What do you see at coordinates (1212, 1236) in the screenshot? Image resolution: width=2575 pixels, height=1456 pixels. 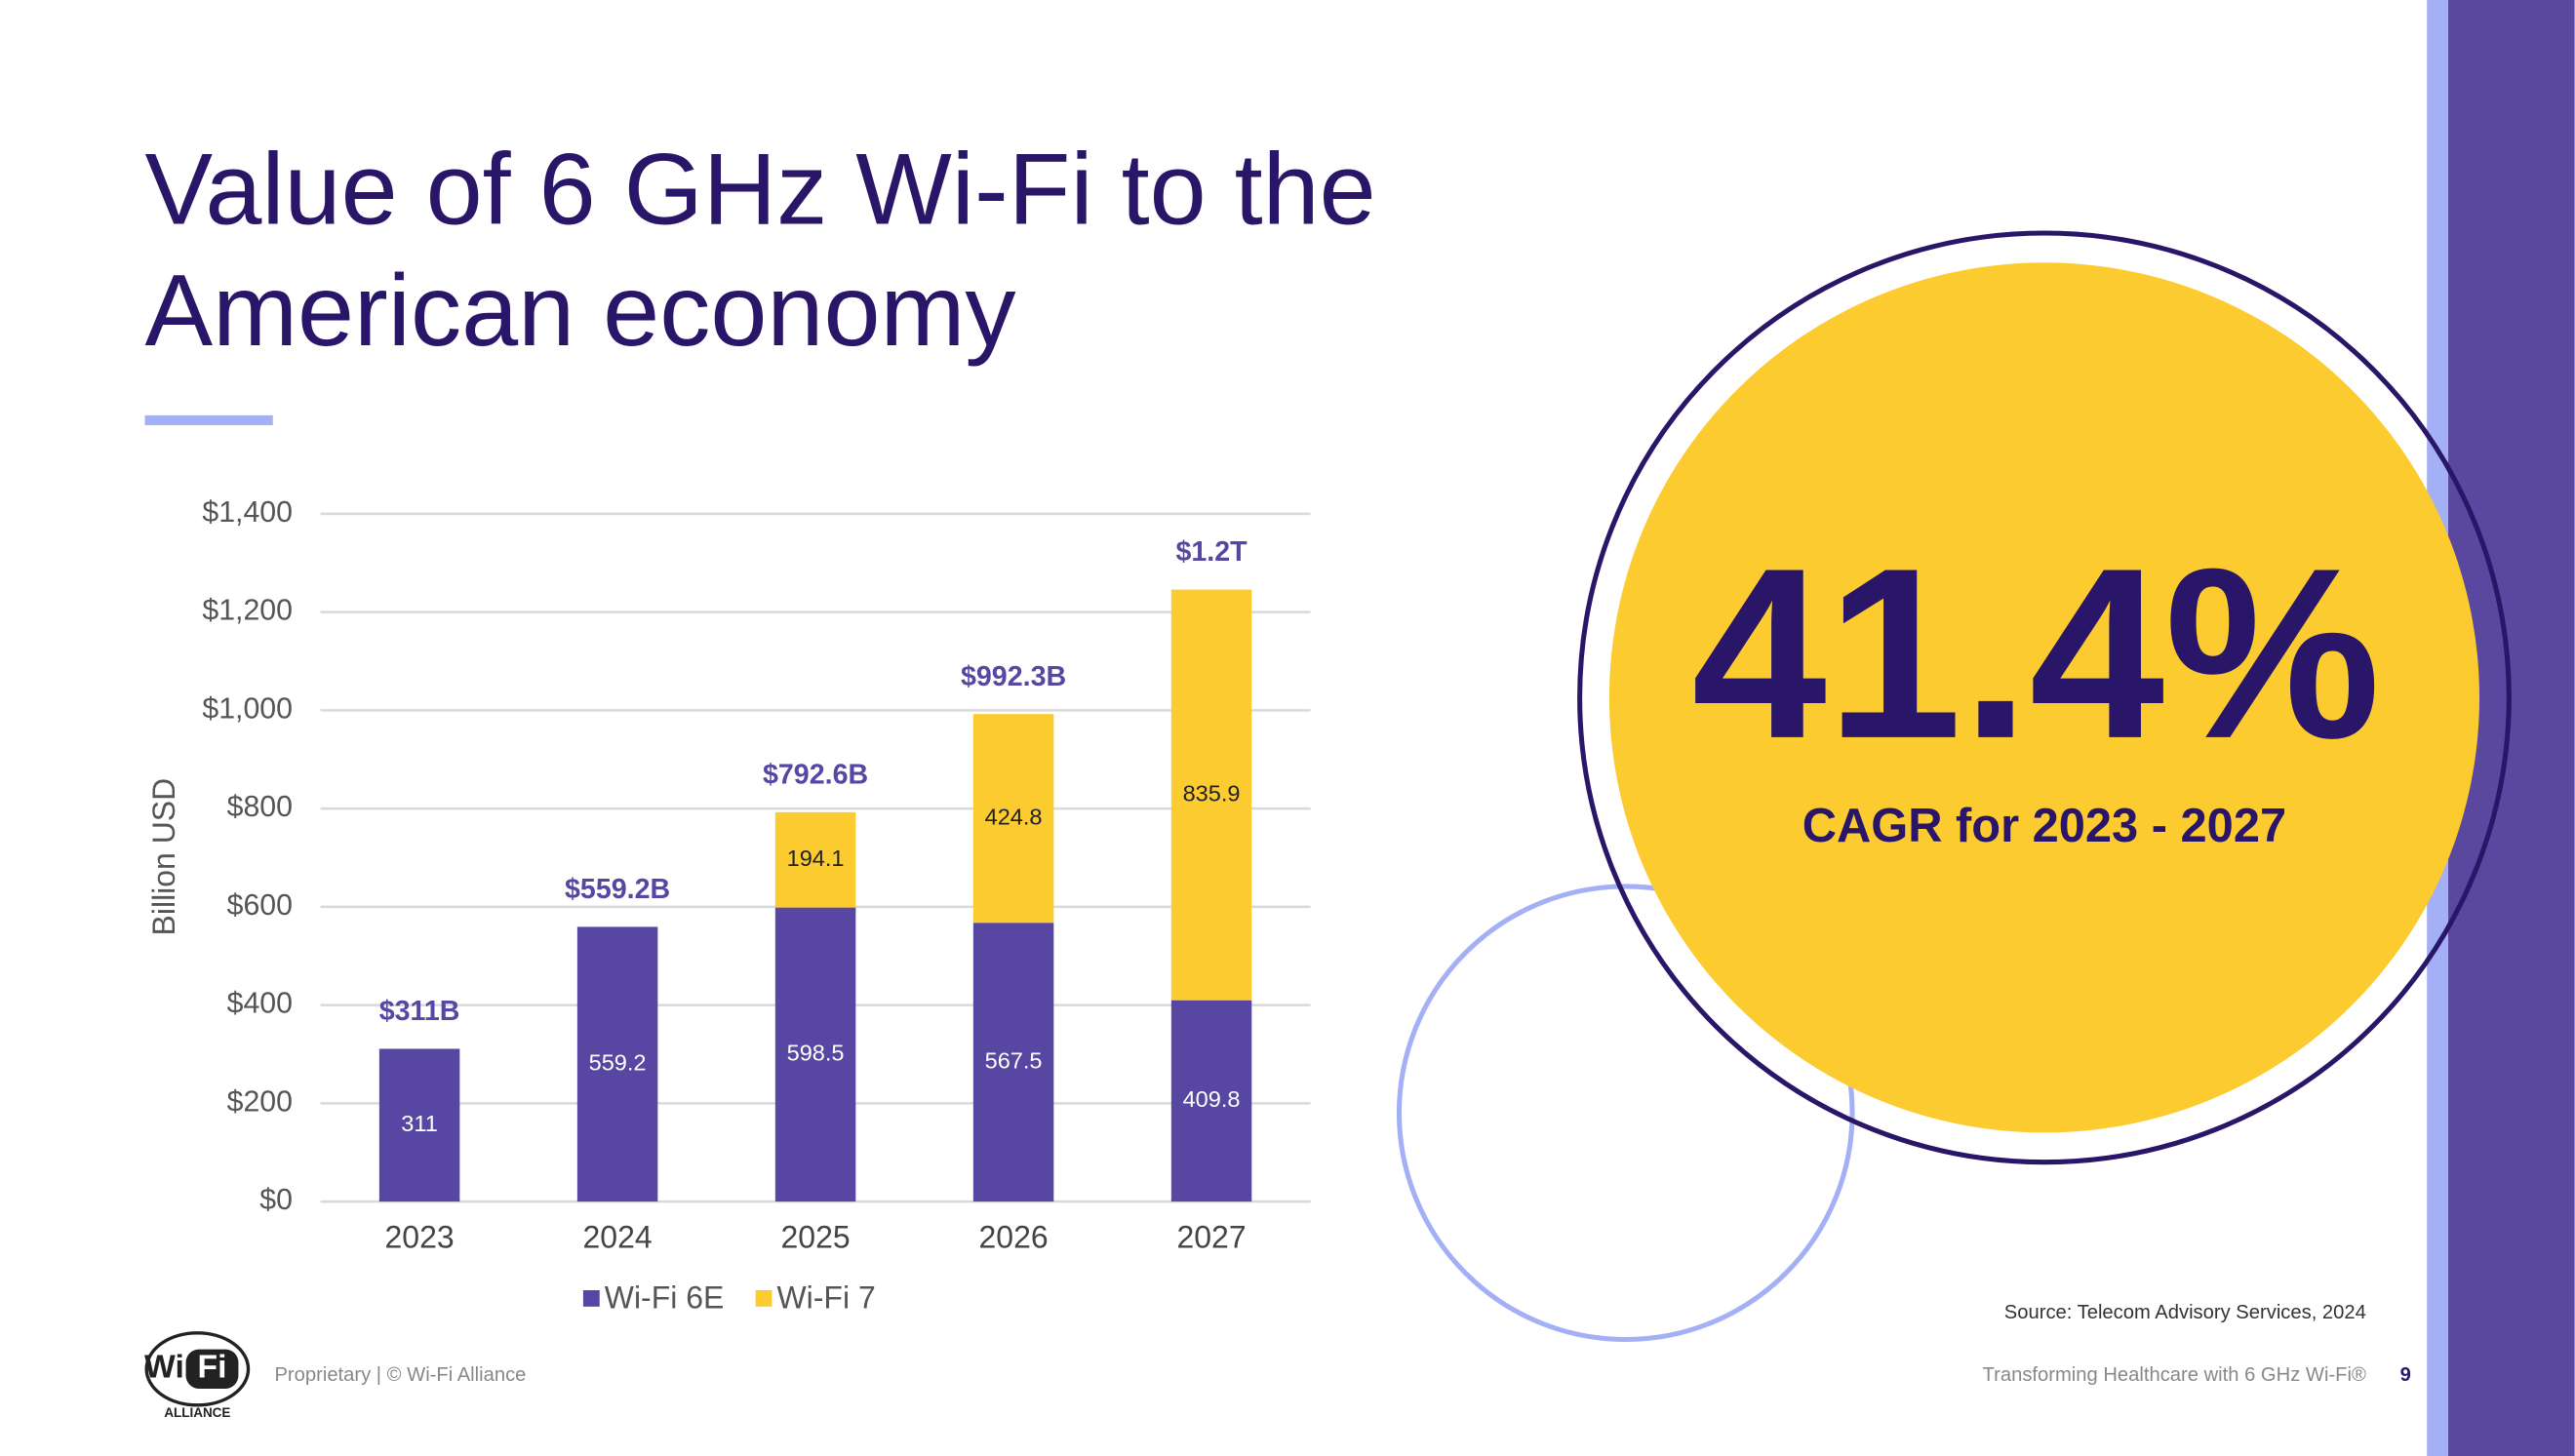 I see `x-tick-label: 2027` at bounding box center [1212, 1236].